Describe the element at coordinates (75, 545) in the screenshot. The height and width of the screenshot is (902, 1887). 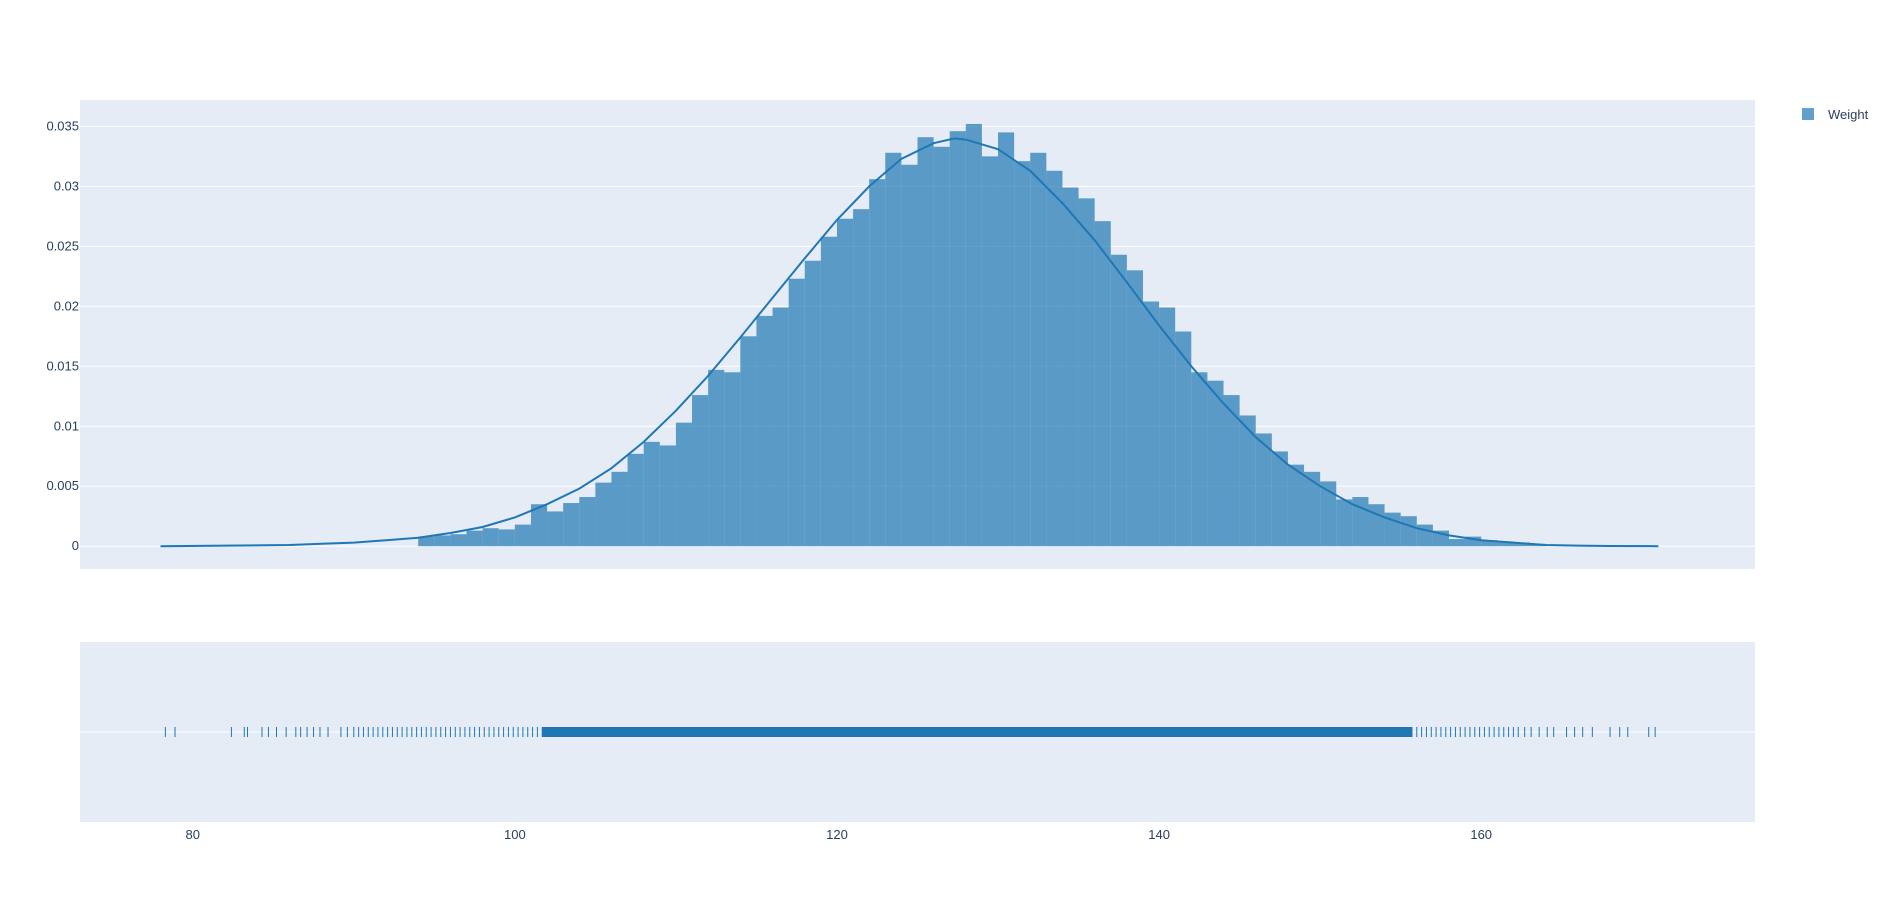
I see `y-tick-label: 0` at that location.